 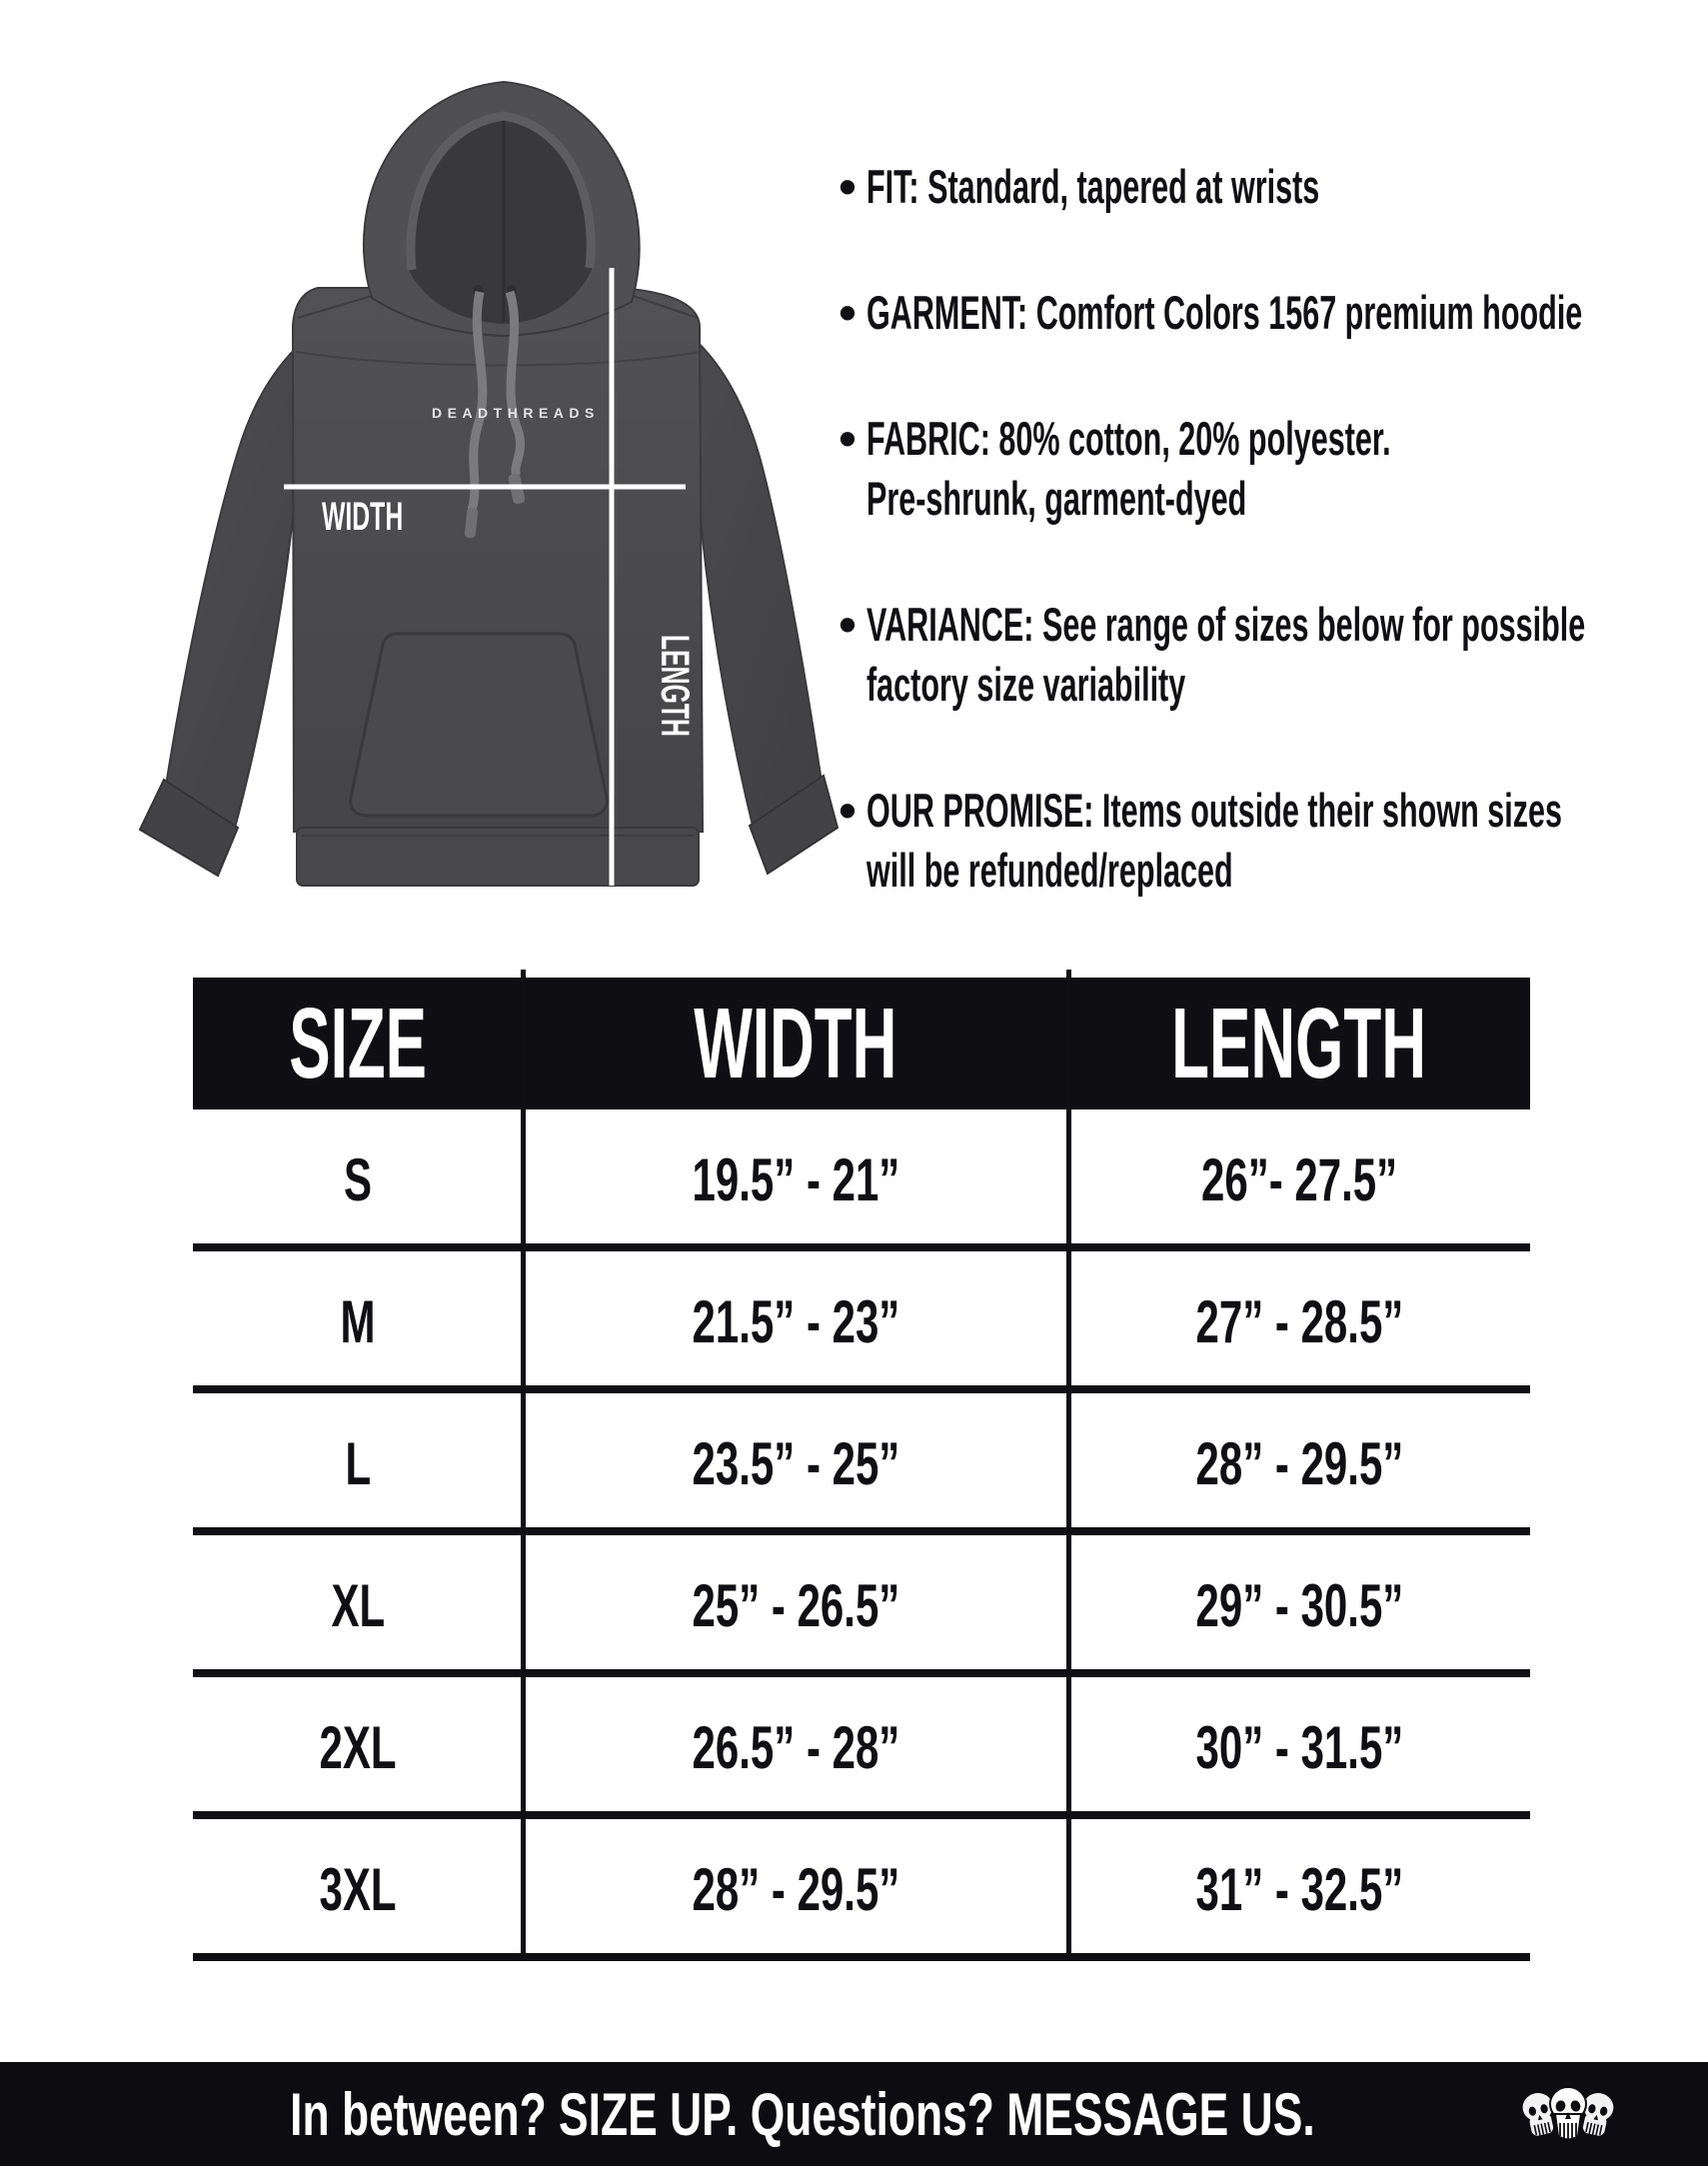 I want to click on table-row: M 21.5” - 23” 27” - 28.5”, so click(x=861, y=1322).